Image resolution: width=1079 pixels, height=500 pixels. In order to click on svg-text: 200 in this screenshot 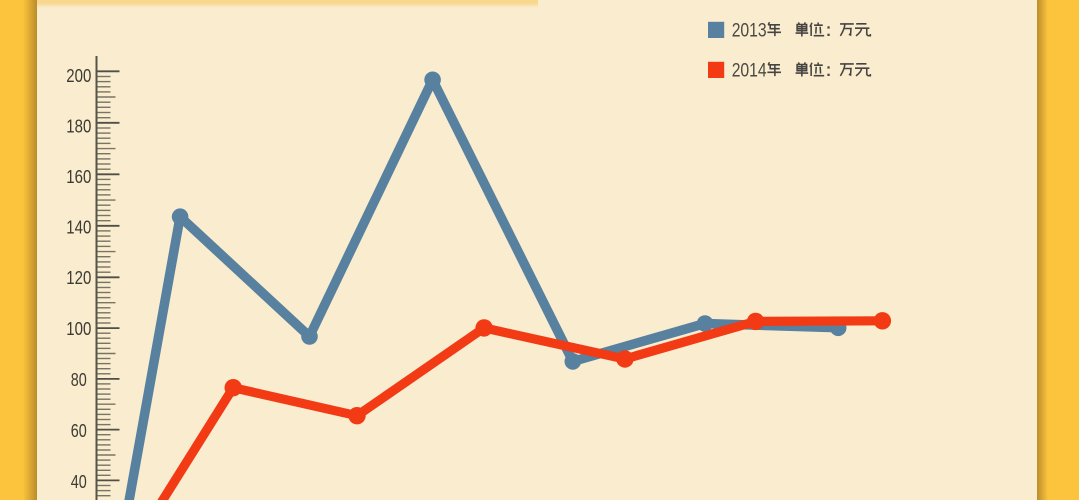, I will do `click(78, 75)`.